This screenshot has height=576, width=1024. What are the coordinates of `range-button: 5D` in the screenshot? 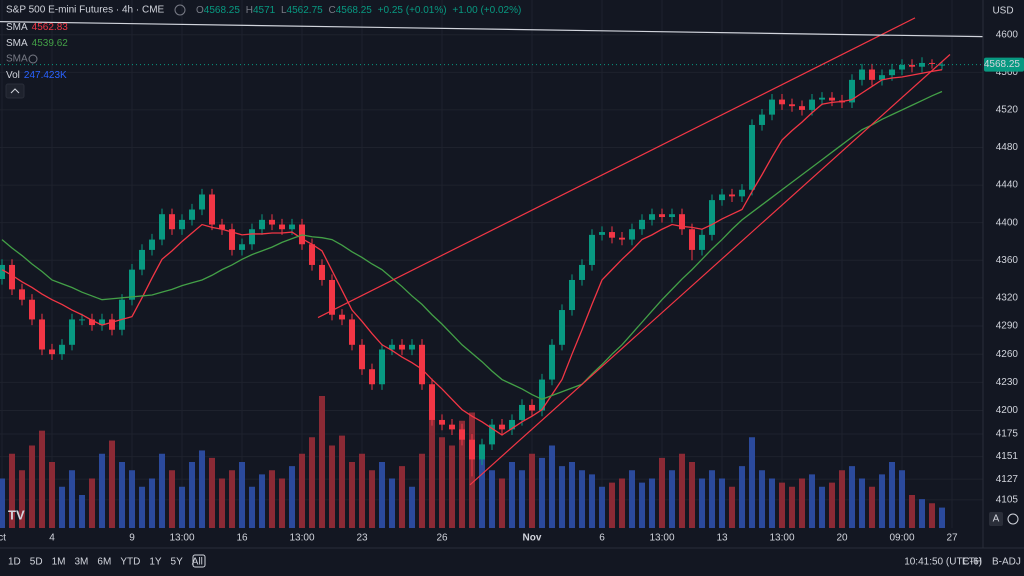 It's located at (36, 562).